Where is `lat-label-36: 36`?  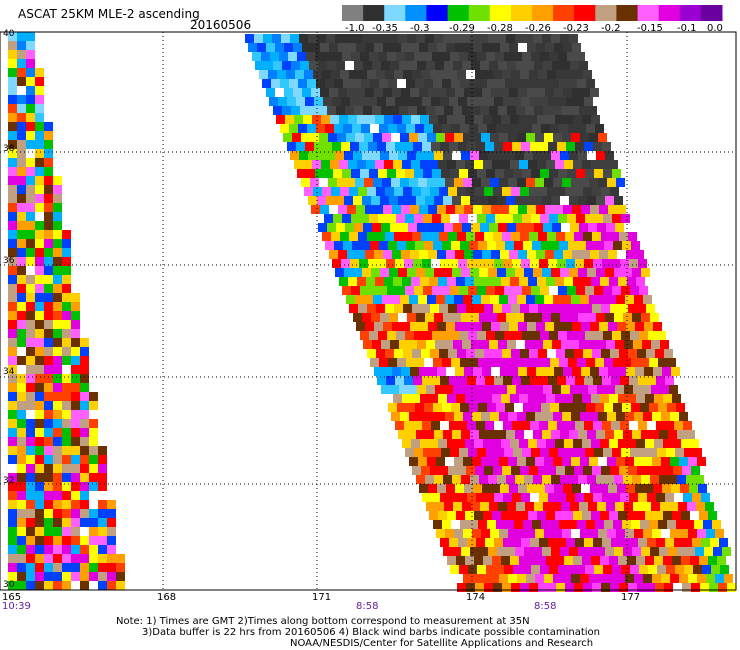 lat-label-36: 36 is located at coordinates (9, 261).